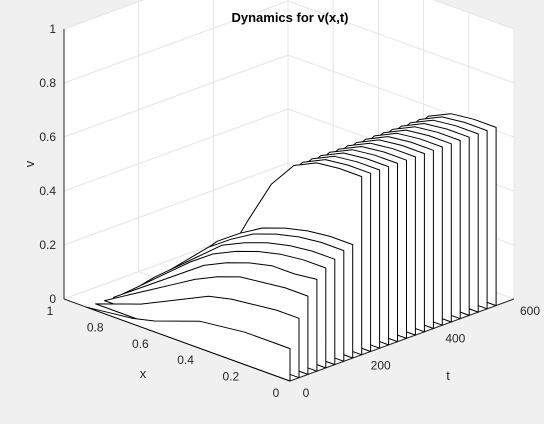  Describe the element at coordinates (140, 344) in the screenshot. I see `x-tick-label: 0.6` at that location.